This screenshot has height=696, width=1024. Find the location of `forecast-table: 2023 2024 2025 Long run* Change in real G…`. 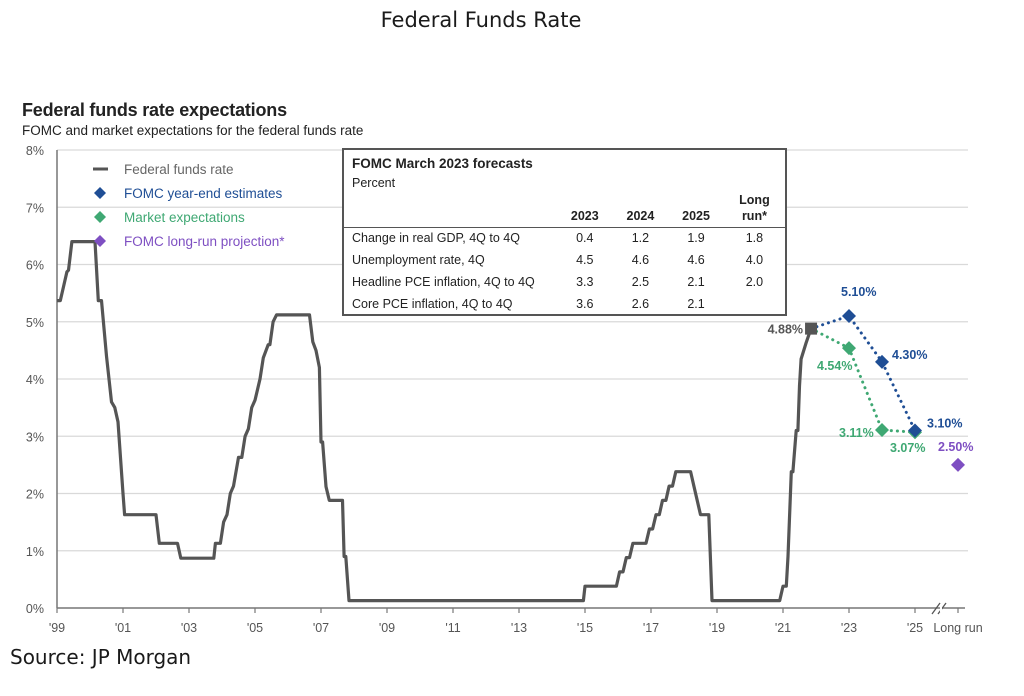

forecast-table: 2023 2024 2025 Long run* Change in real G… is located at coordinates (564, 253).